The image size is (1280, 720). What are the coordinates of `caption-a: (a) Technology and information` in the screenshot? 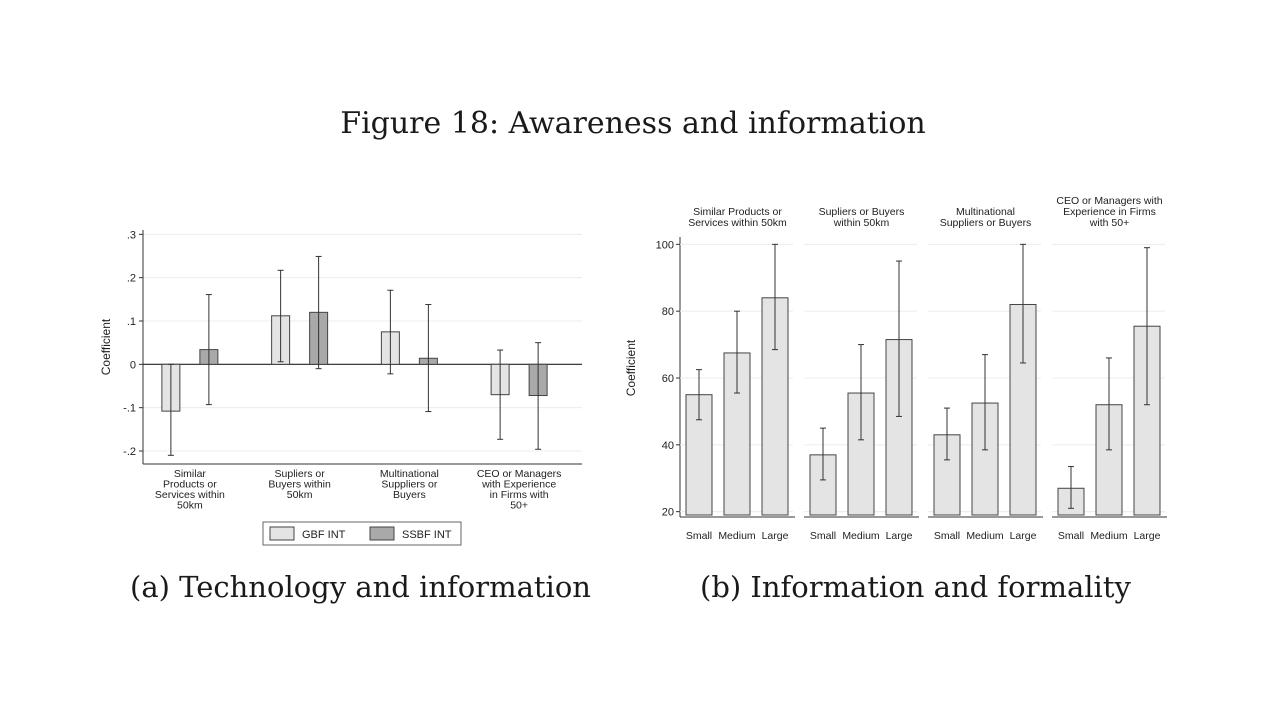 It's located at (360, 587).